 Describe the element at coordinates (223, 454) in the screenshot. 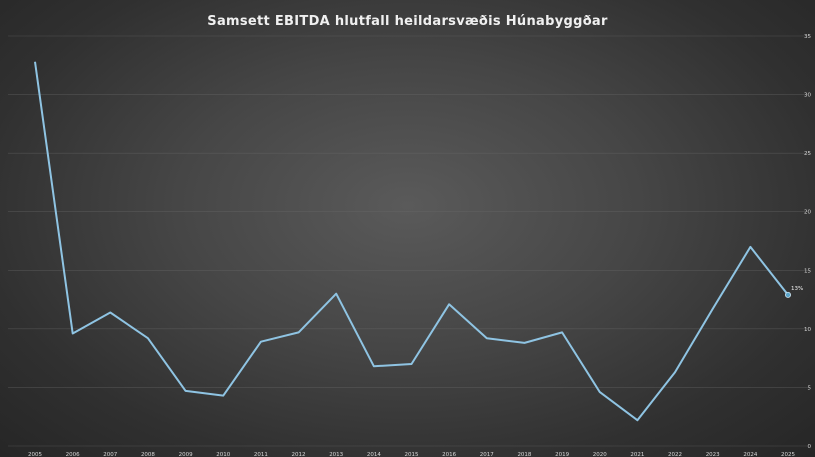

I see `x-tick-label: 2010` at that location.